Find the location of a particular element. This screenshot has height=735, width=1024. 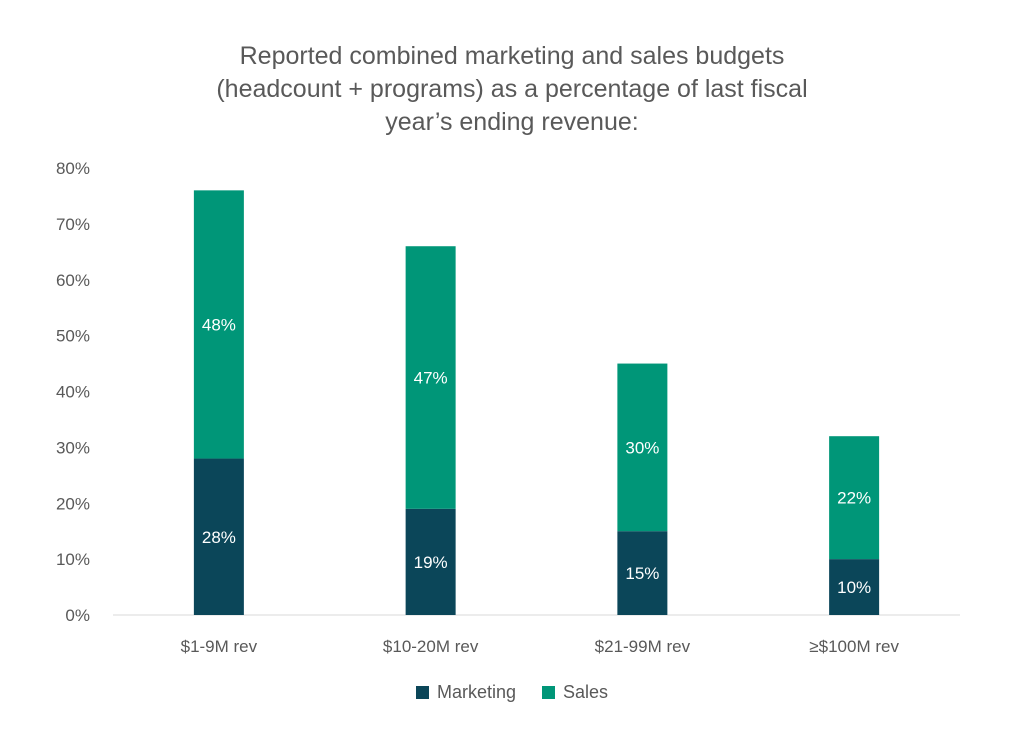

y-tick-label: 70% is located at coordinates (73, 224).